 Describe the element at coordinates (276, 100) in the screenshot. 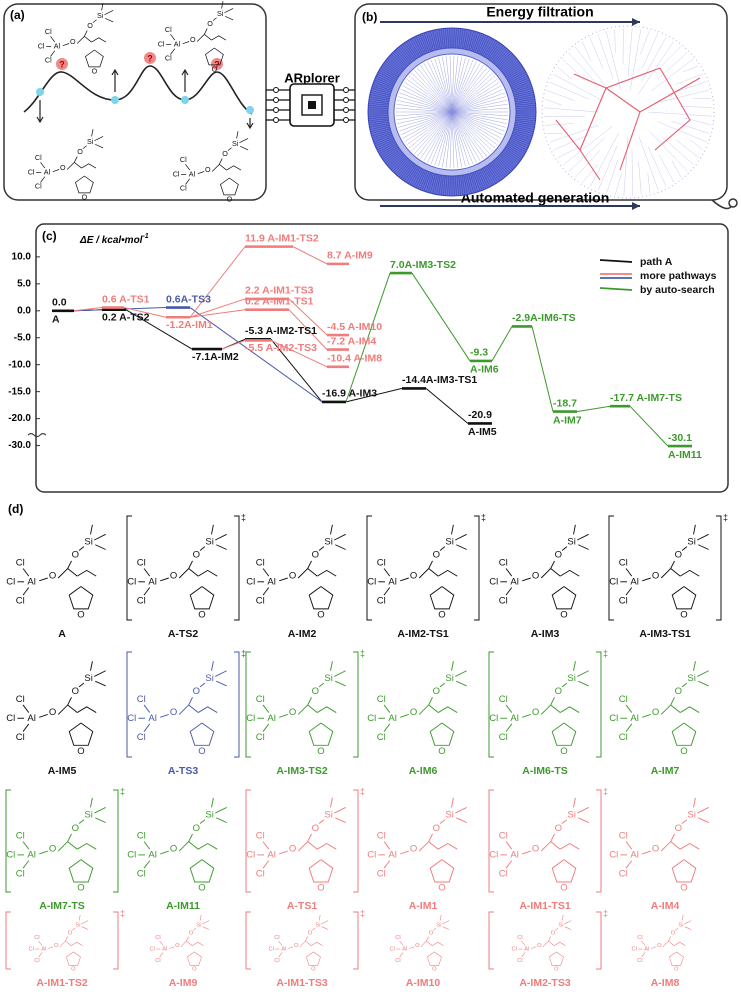

I see `wire-dot` at that location.